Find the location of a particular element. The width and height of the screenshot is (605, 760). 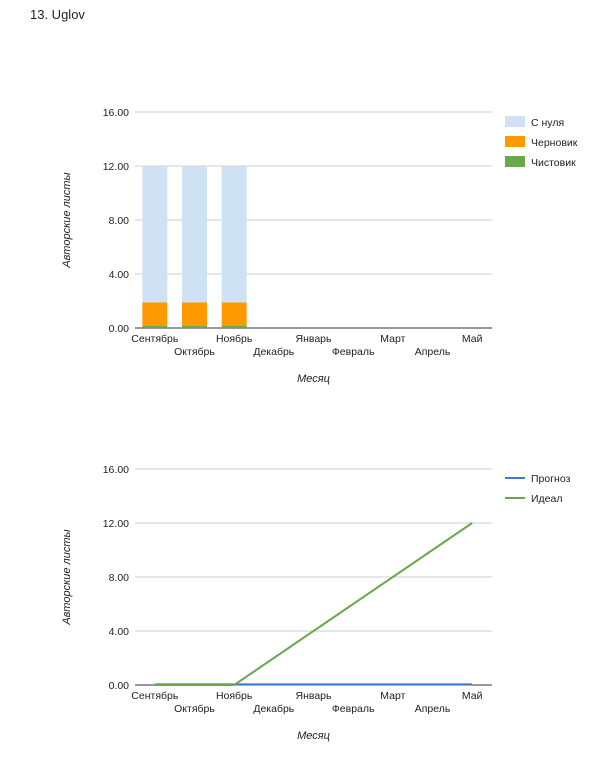

legend-entry: Черновик is located at coordinates (554, 143).